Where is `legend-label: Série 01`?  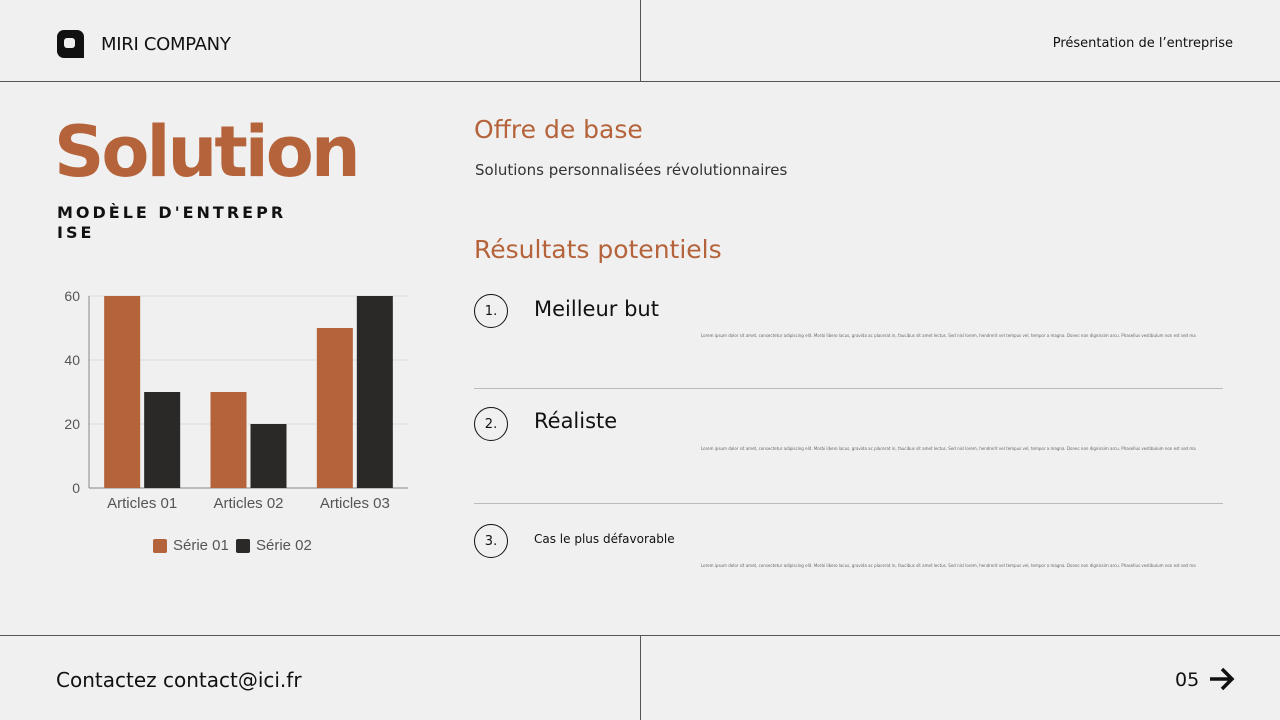
legend-label: Série 01 is located at coordinates (201, 545).